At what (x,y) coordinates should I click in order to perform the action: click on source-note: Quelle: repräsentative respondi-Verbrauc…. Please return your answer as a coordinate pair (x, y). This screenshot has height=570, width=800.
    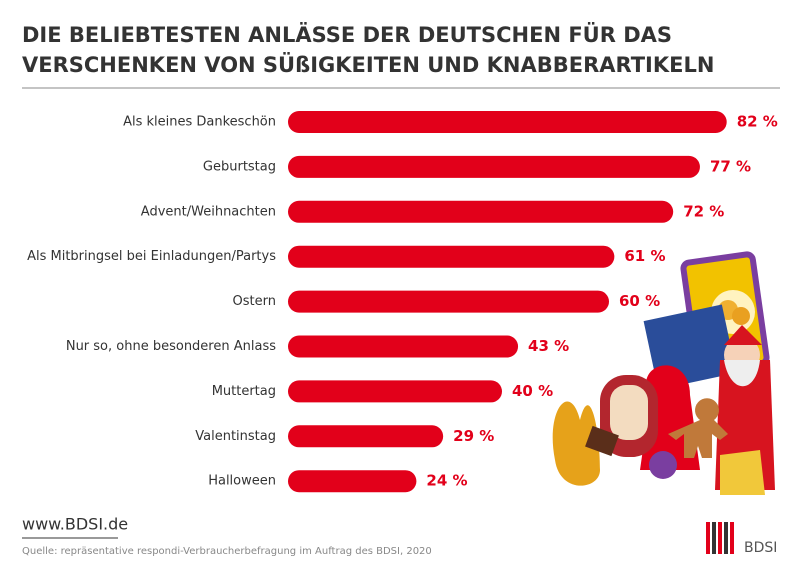
    Looking at the image, I should click on (227, 551).